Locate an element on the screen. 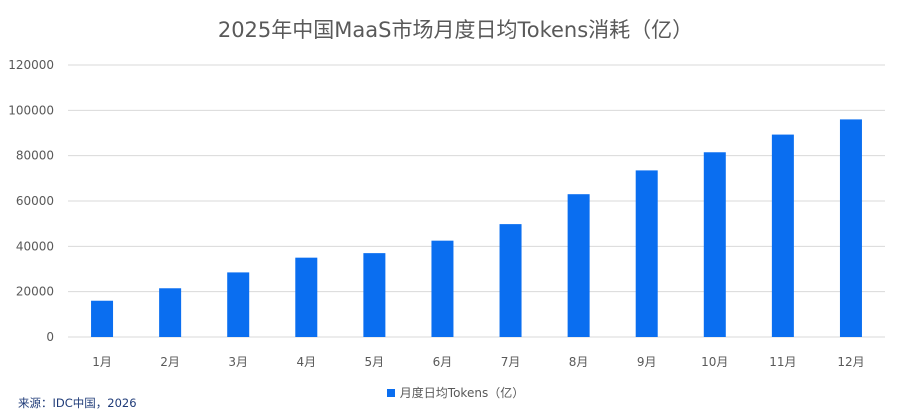  y-axis-ticks: 0 20000 40000 60000 80000 100000 120000 is located at coordinates (31, 201).